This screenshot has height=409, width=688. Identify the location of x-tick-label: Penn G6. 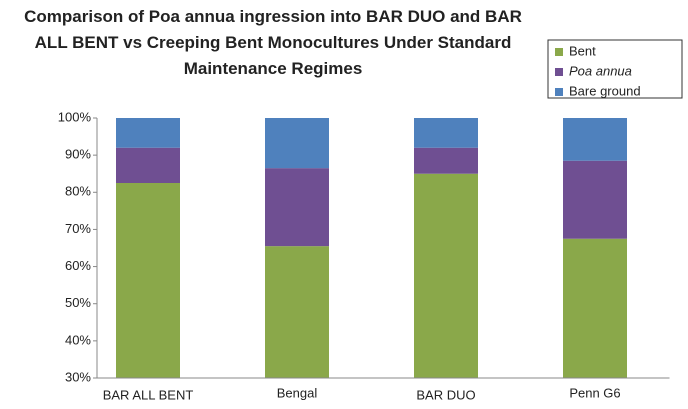
(594, 392).